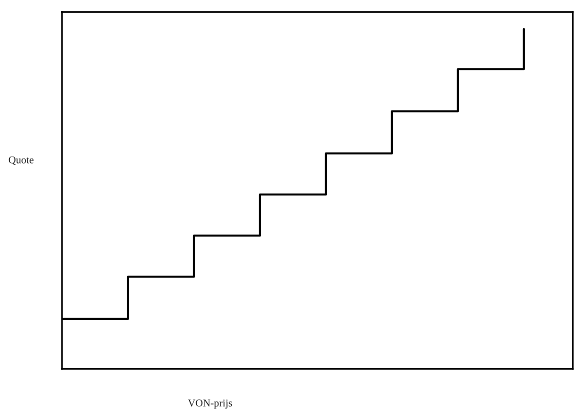 This screenshot has width=574, height=414. What do you see at coordinates (210, 404) in the screenshot?
I see `x-axis-title: VON-prijs` at bounding box center [210, 404].